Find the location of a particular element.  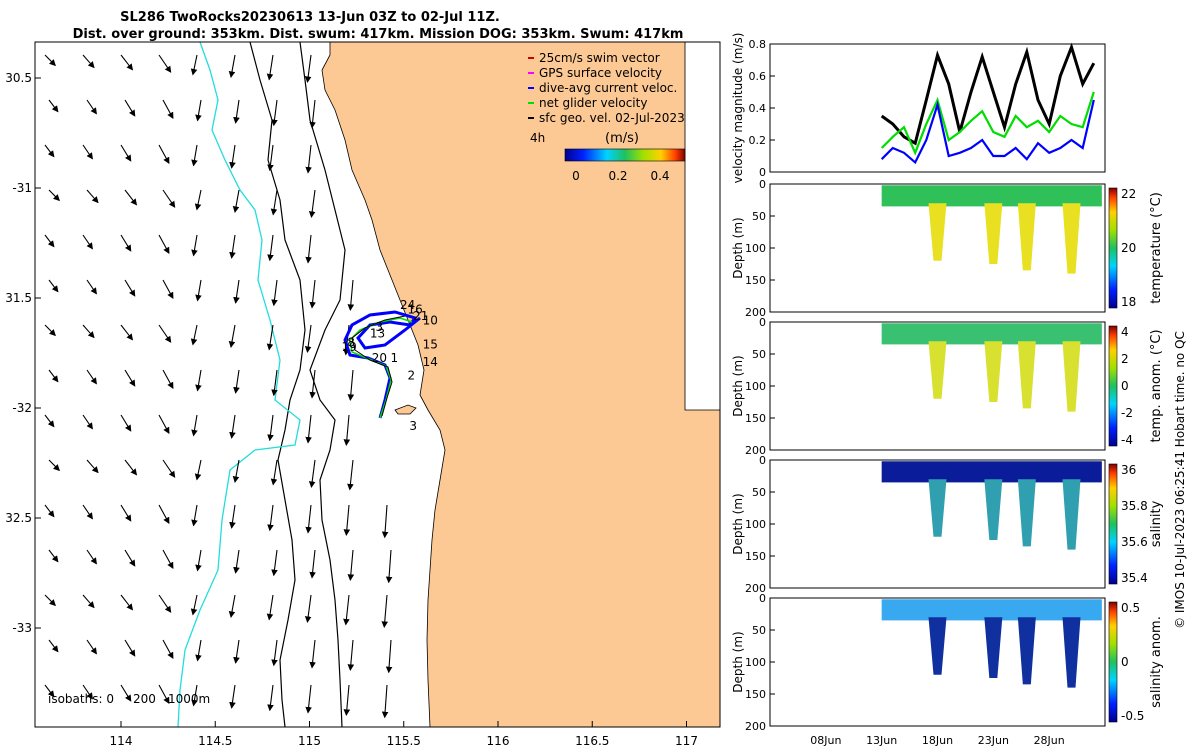

colorbar-tick-label: -0.5 is located at coordinates (1132, 716).